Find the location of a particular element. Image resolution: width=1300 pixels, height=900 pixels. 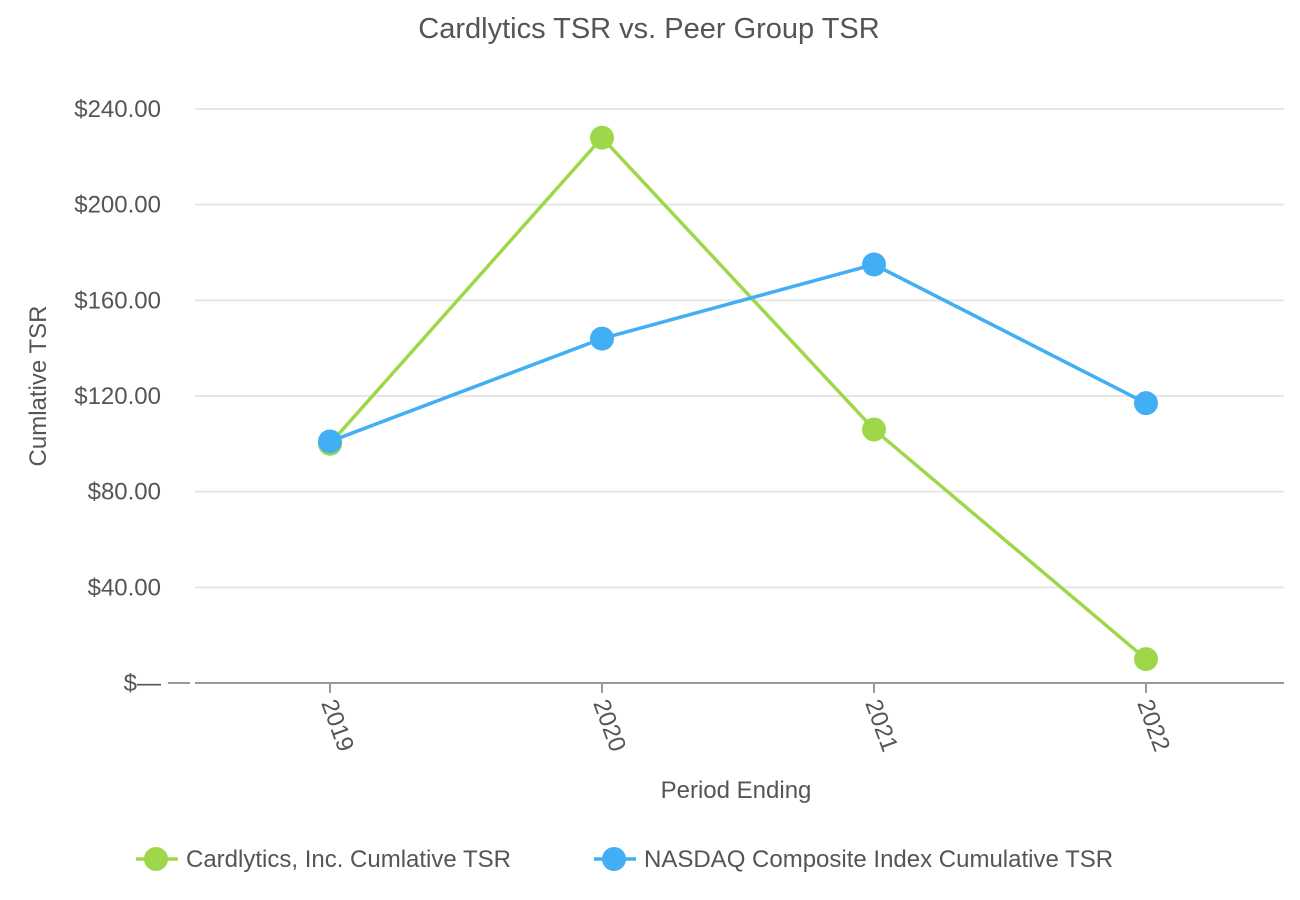

legend-item: NASDAQ Composite Index Cumulative TSR is located at coordinates (853, 859).